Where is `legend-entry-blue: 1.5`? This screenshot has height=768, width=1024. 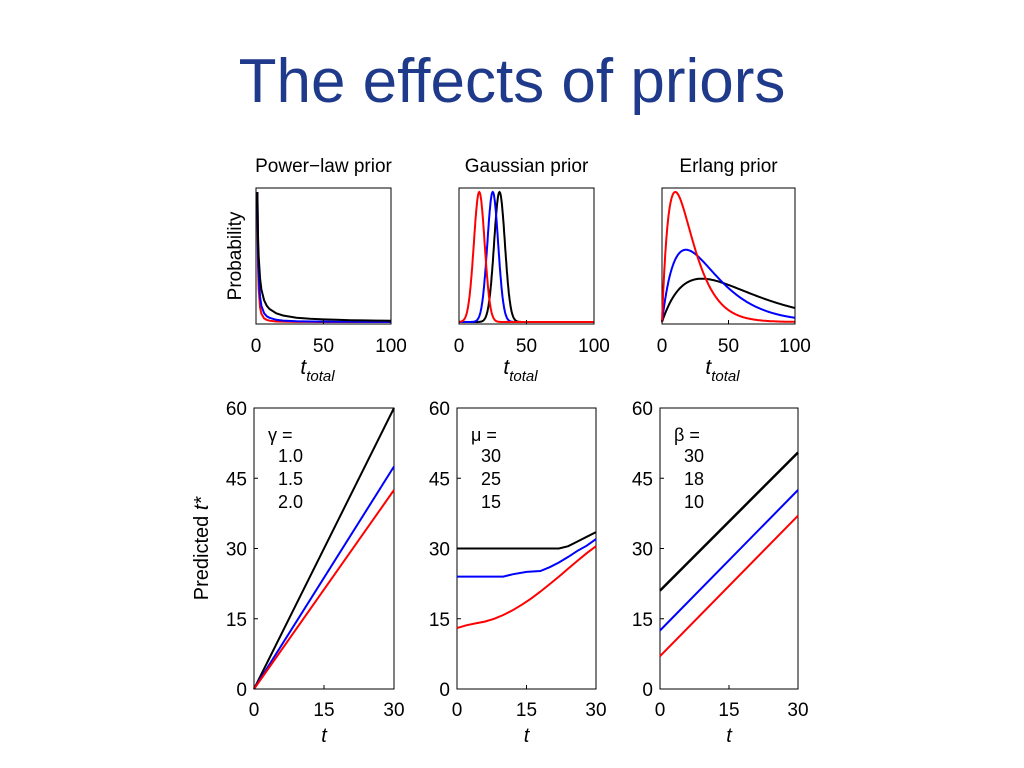
legend-entry-blue: 1.5 is located at coordinates (290, 479).